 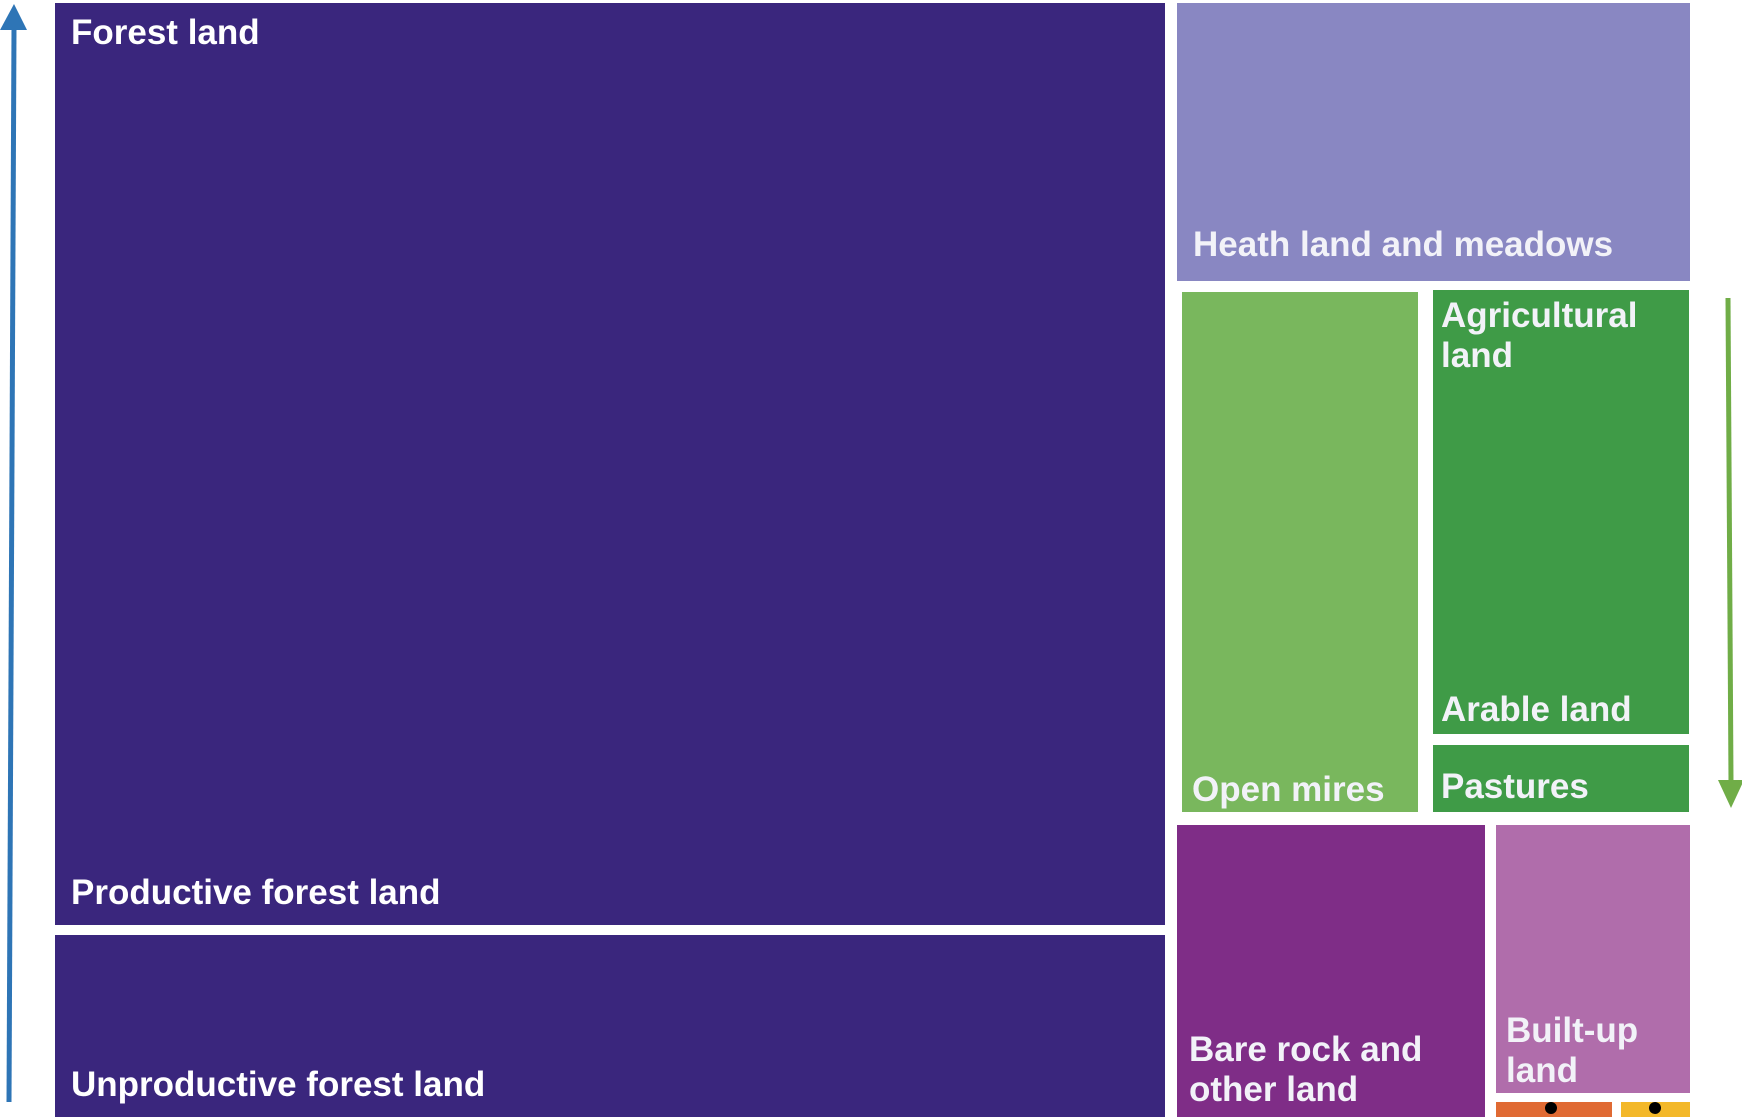 What do you see at coordinates (165, 32) in the screenshot?
I see `label-forest-land: Forest land` at bounding box center [165, 32].